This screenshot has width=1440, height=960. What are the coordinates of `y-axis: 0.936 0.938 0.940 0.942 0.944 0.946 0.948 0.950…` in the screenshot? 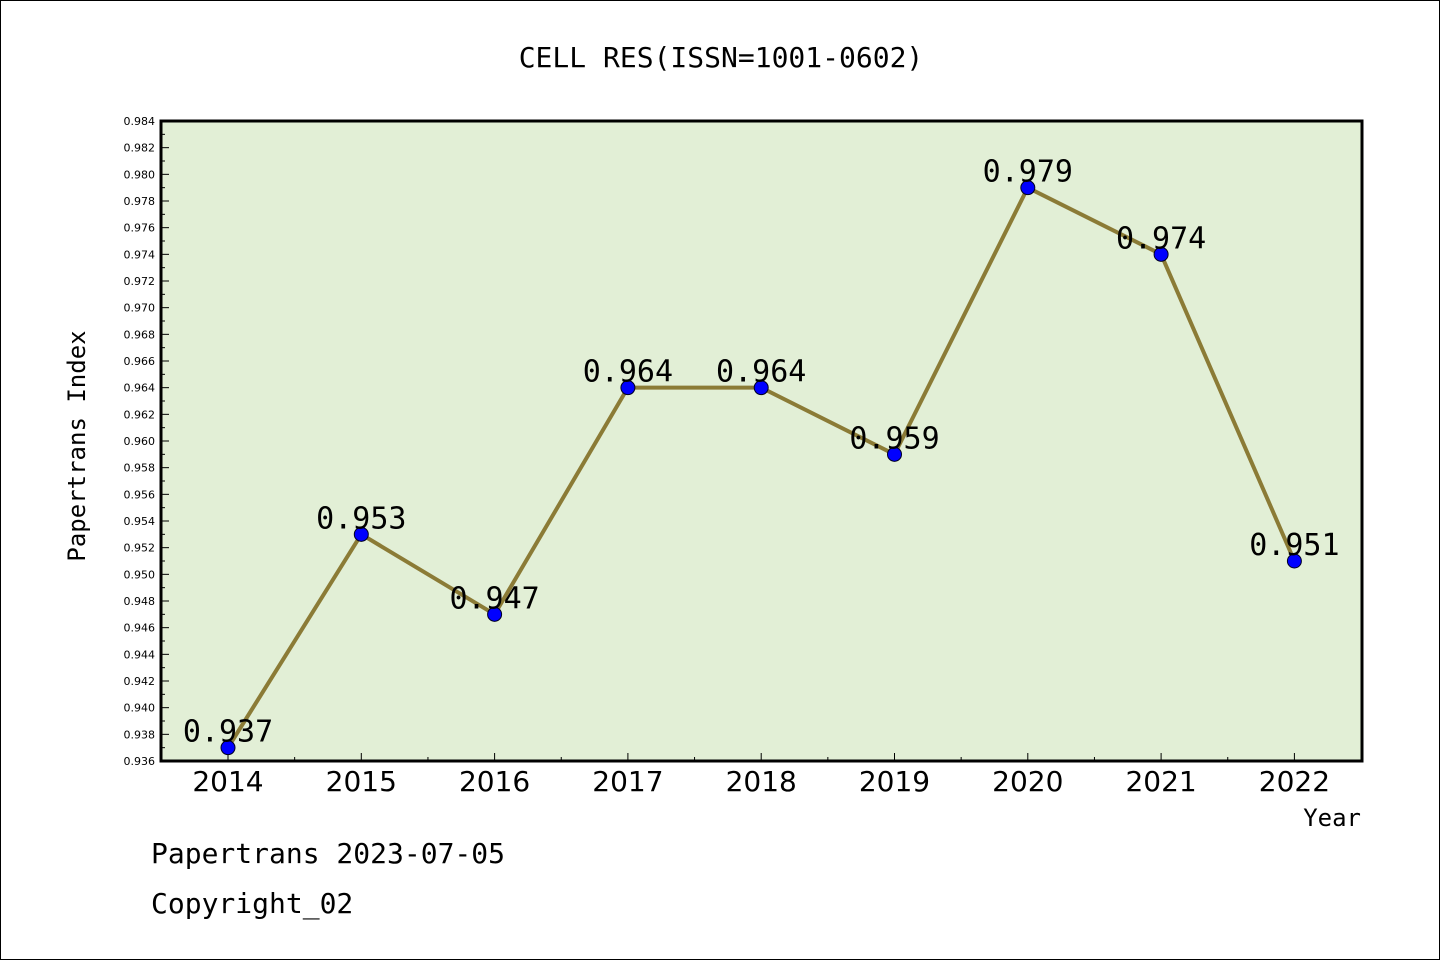 It's located at (146, 441).